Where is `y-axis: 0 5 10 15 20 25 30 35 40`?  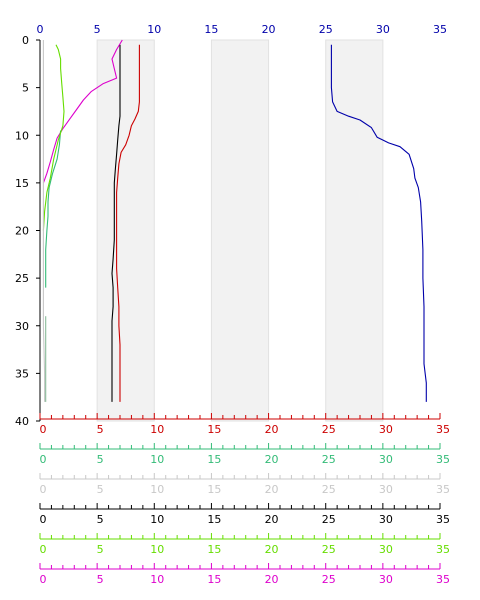
y-axis: 0 5 10 15 20 25 30 35 40 is located at coordinates (28, 231).